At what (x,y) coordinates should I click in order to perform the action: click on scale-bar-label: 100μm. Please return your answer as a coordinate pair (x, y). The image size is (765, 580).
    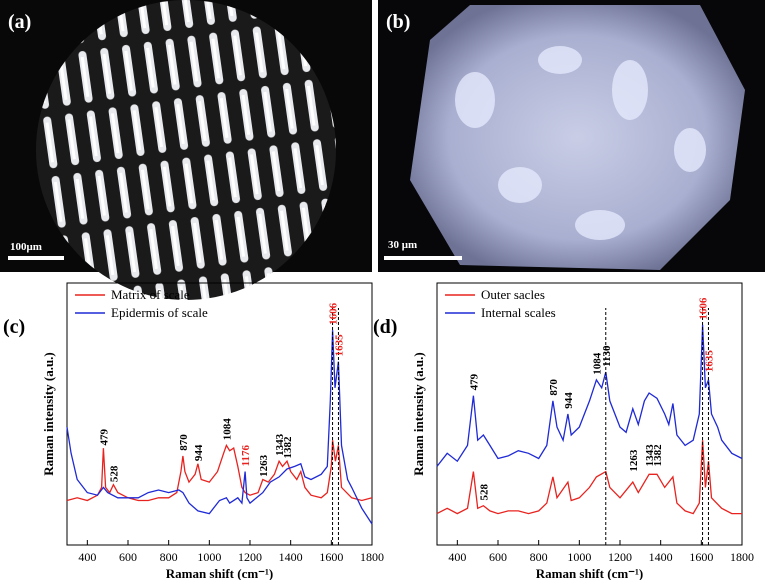
    Looking at the image, I should click on (26, 247).